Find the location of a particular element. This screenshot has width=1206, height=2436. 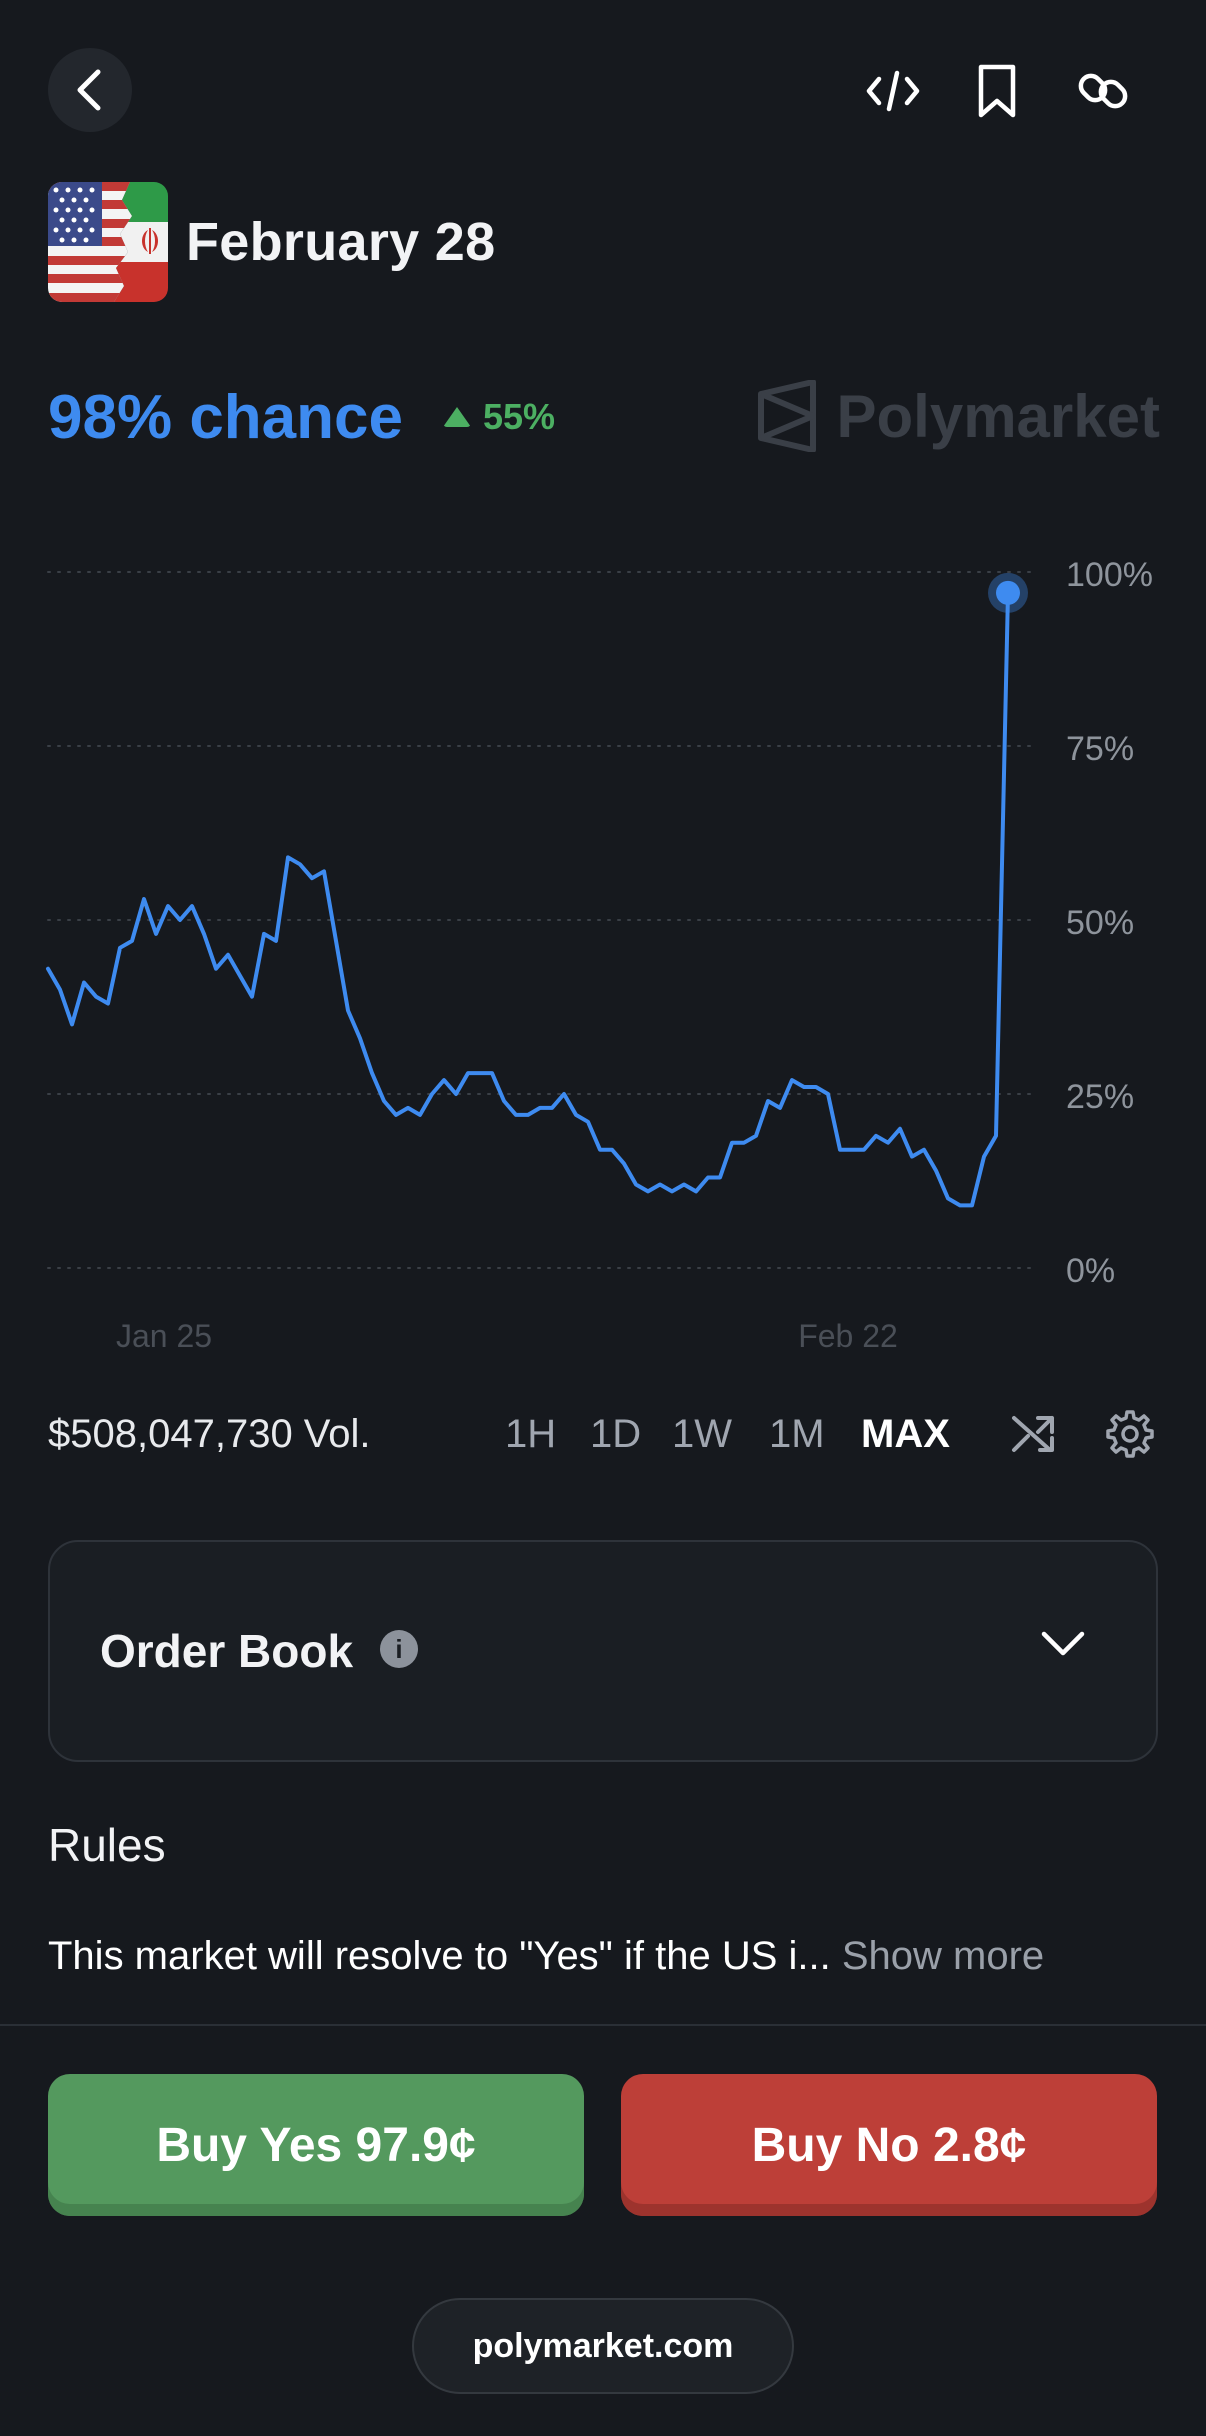

buy-no-button: Buy No 2.8¢ is located at coordinates (889, 2145).